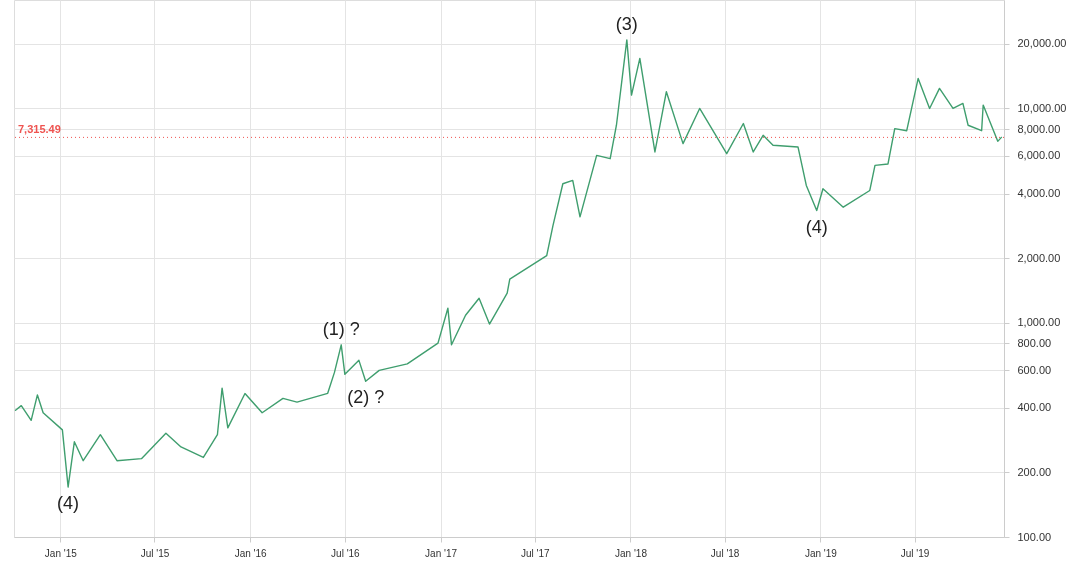 The image size is (1080, 580). What do you see at coordinates (341, 328) in the screenshot?
I see `annotation: (1) ?` at bounding box center [341, 328].